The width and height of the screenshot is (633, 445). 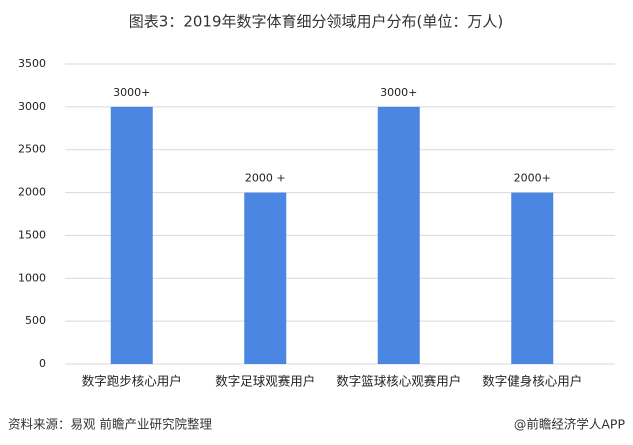 I want to click on credit: @前瞻经济学人APP, so click(x=570, y=424).